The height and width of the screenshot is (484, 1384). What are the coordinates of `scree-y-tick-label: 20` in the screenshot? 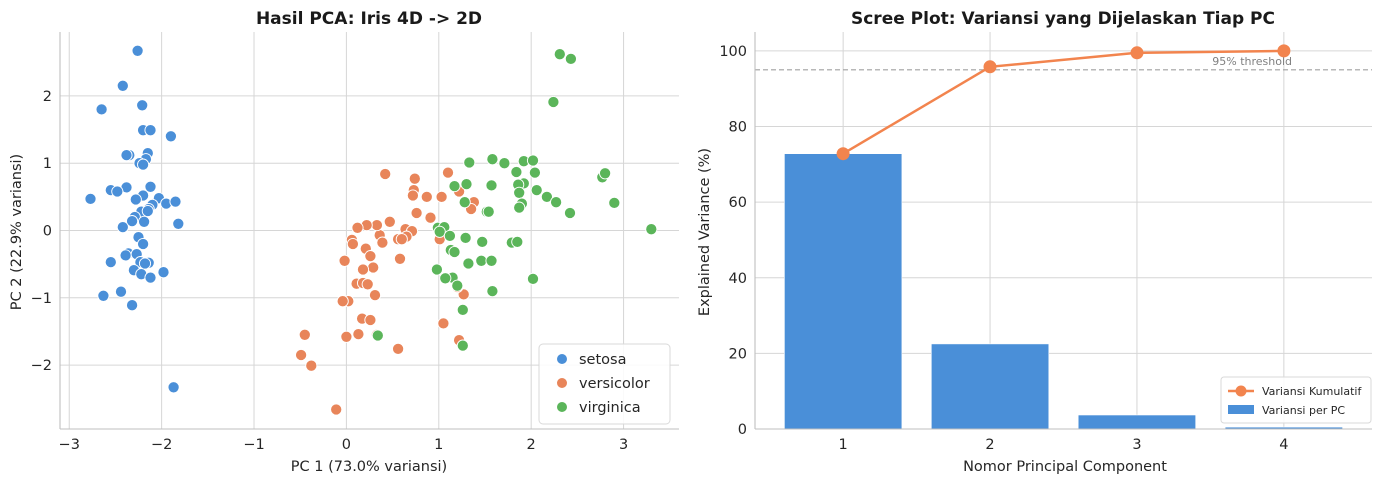 It's located at (738, 354).